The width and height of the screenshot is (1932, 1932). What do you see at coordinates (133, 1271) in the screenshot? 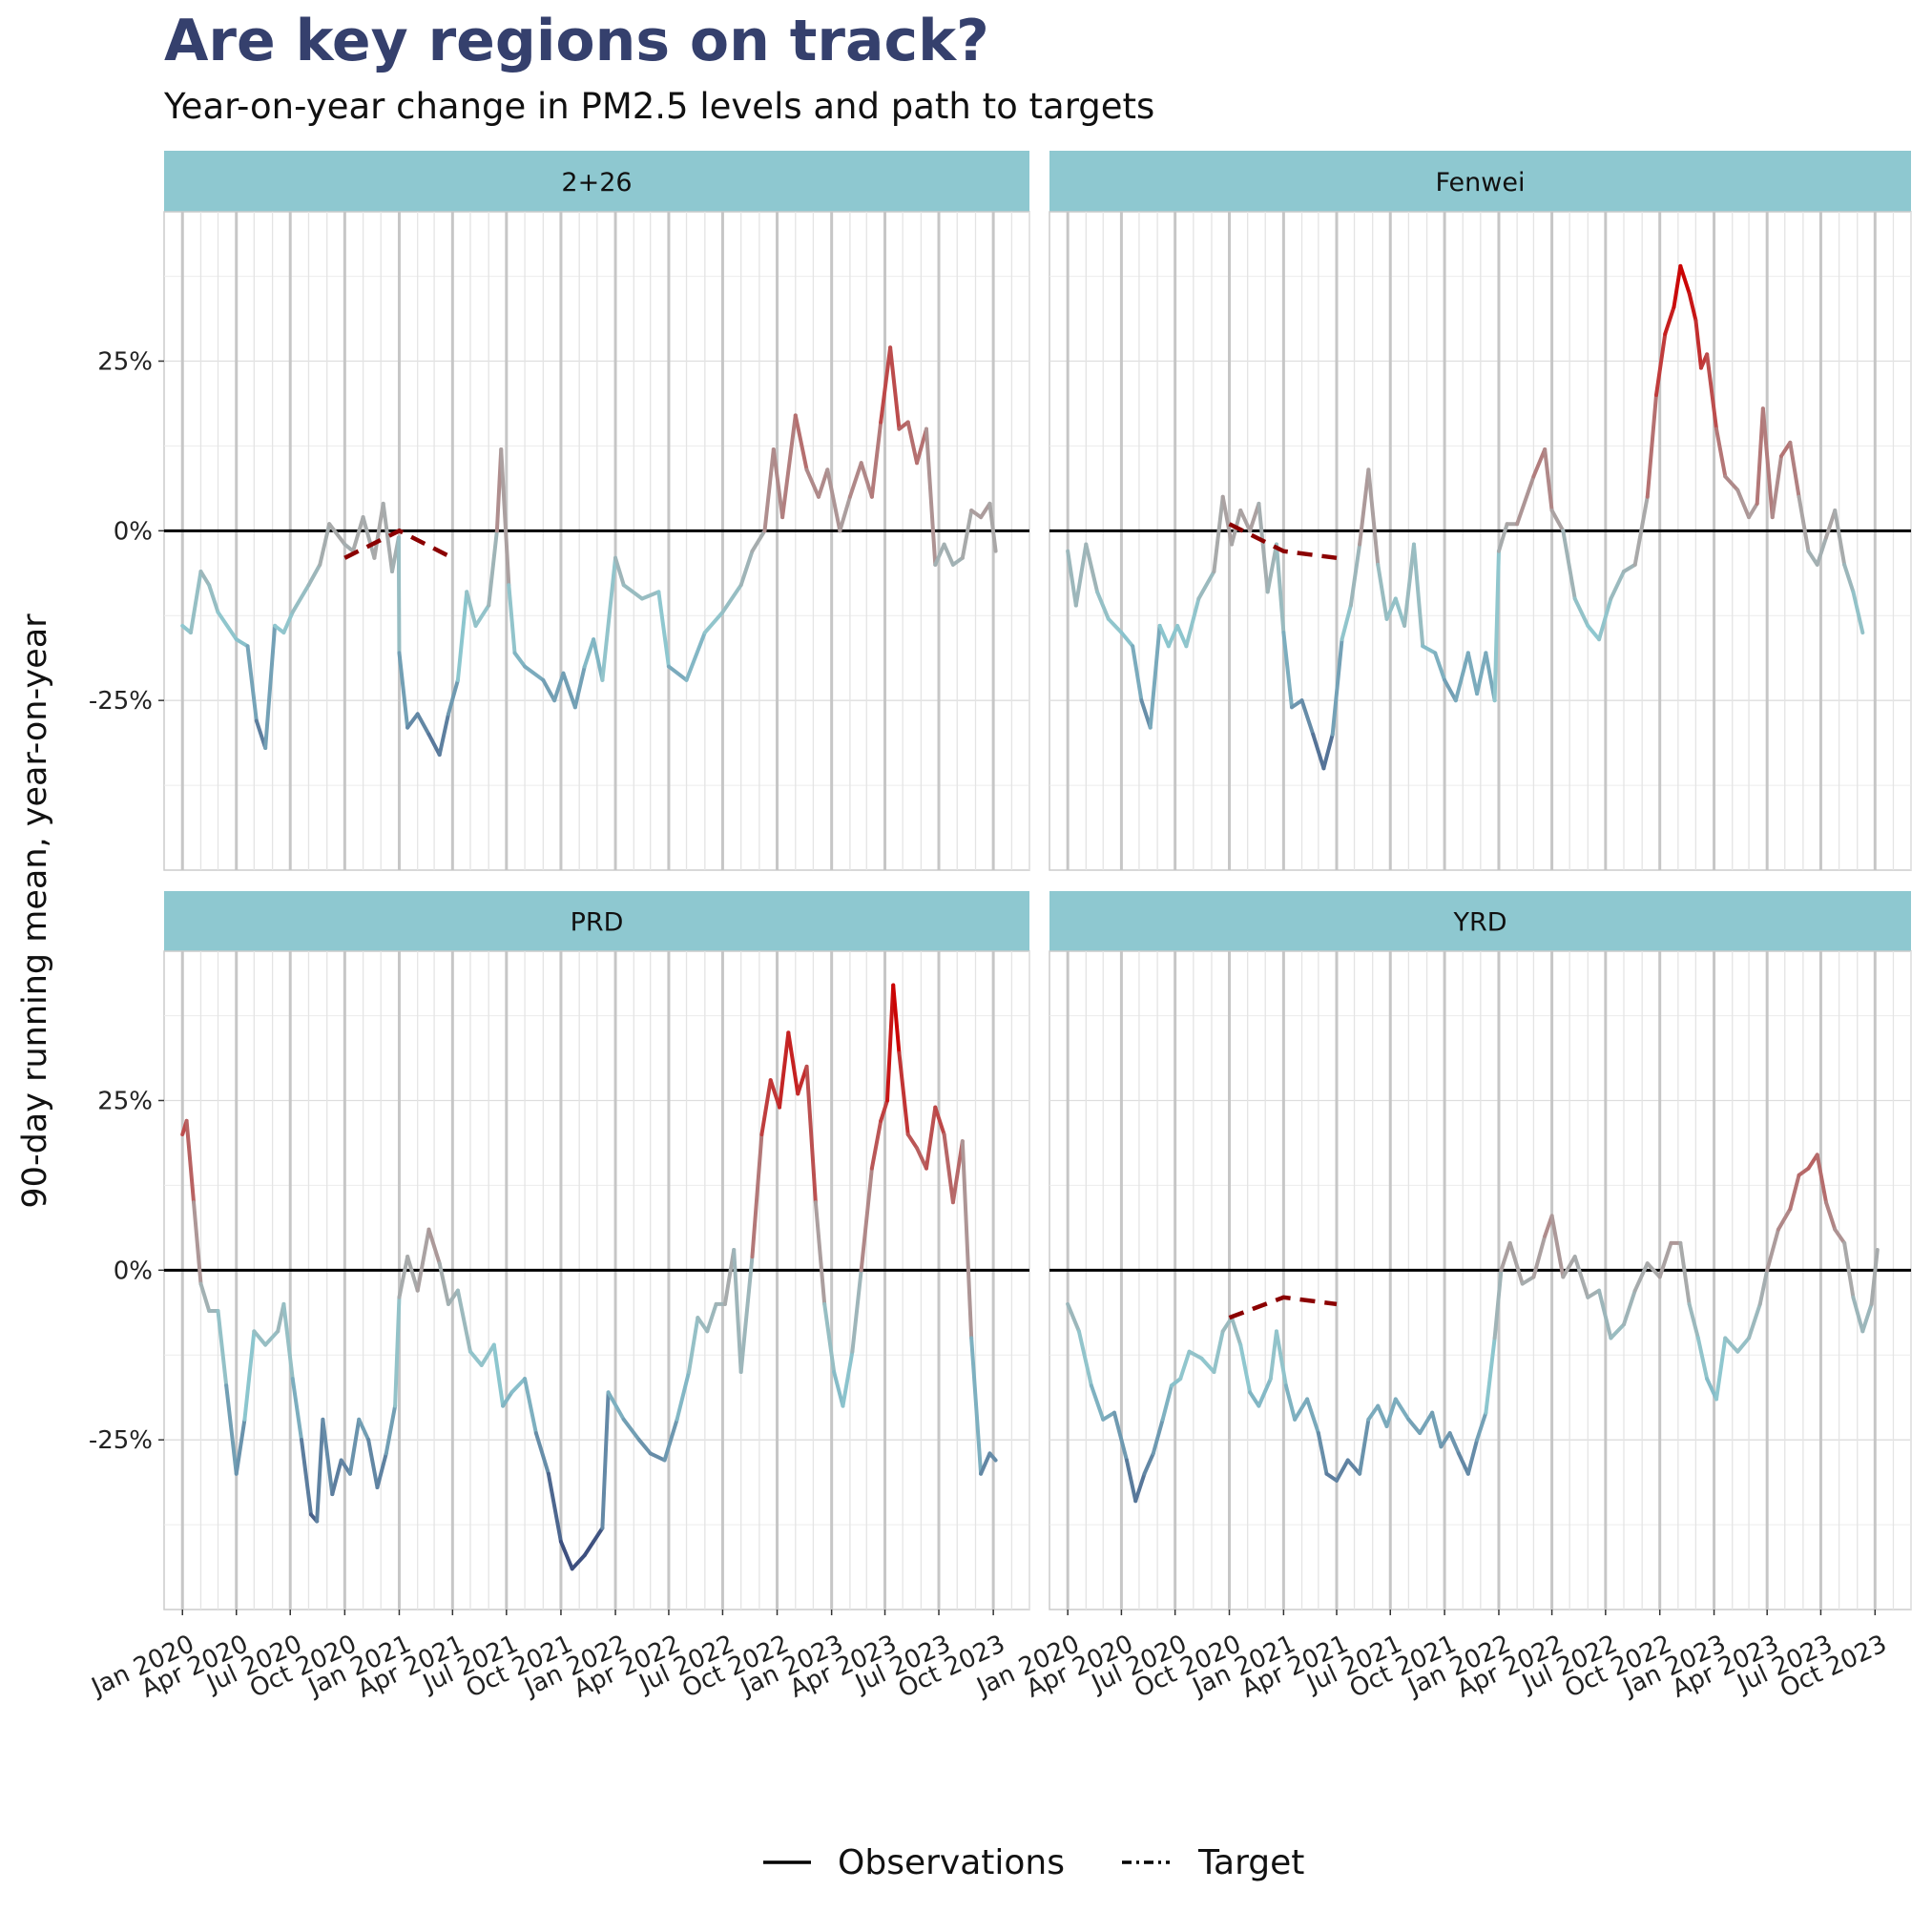
I see `y-tick-label: 0%` at bounding box center [133, 1271].